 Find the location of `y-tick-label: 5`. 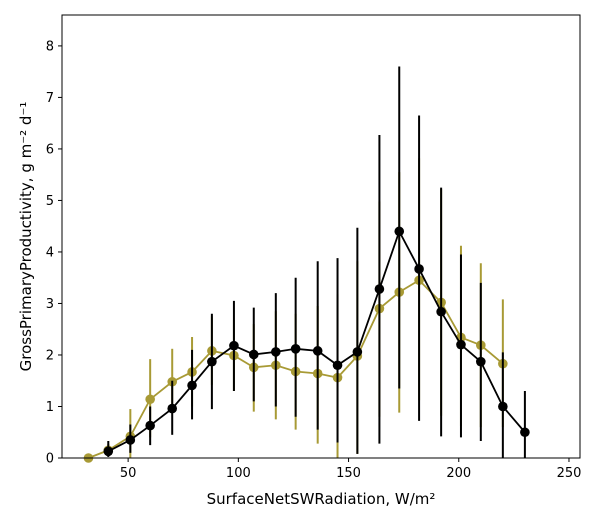

y-tick-label: 5 is located at coordinates (50, 201).